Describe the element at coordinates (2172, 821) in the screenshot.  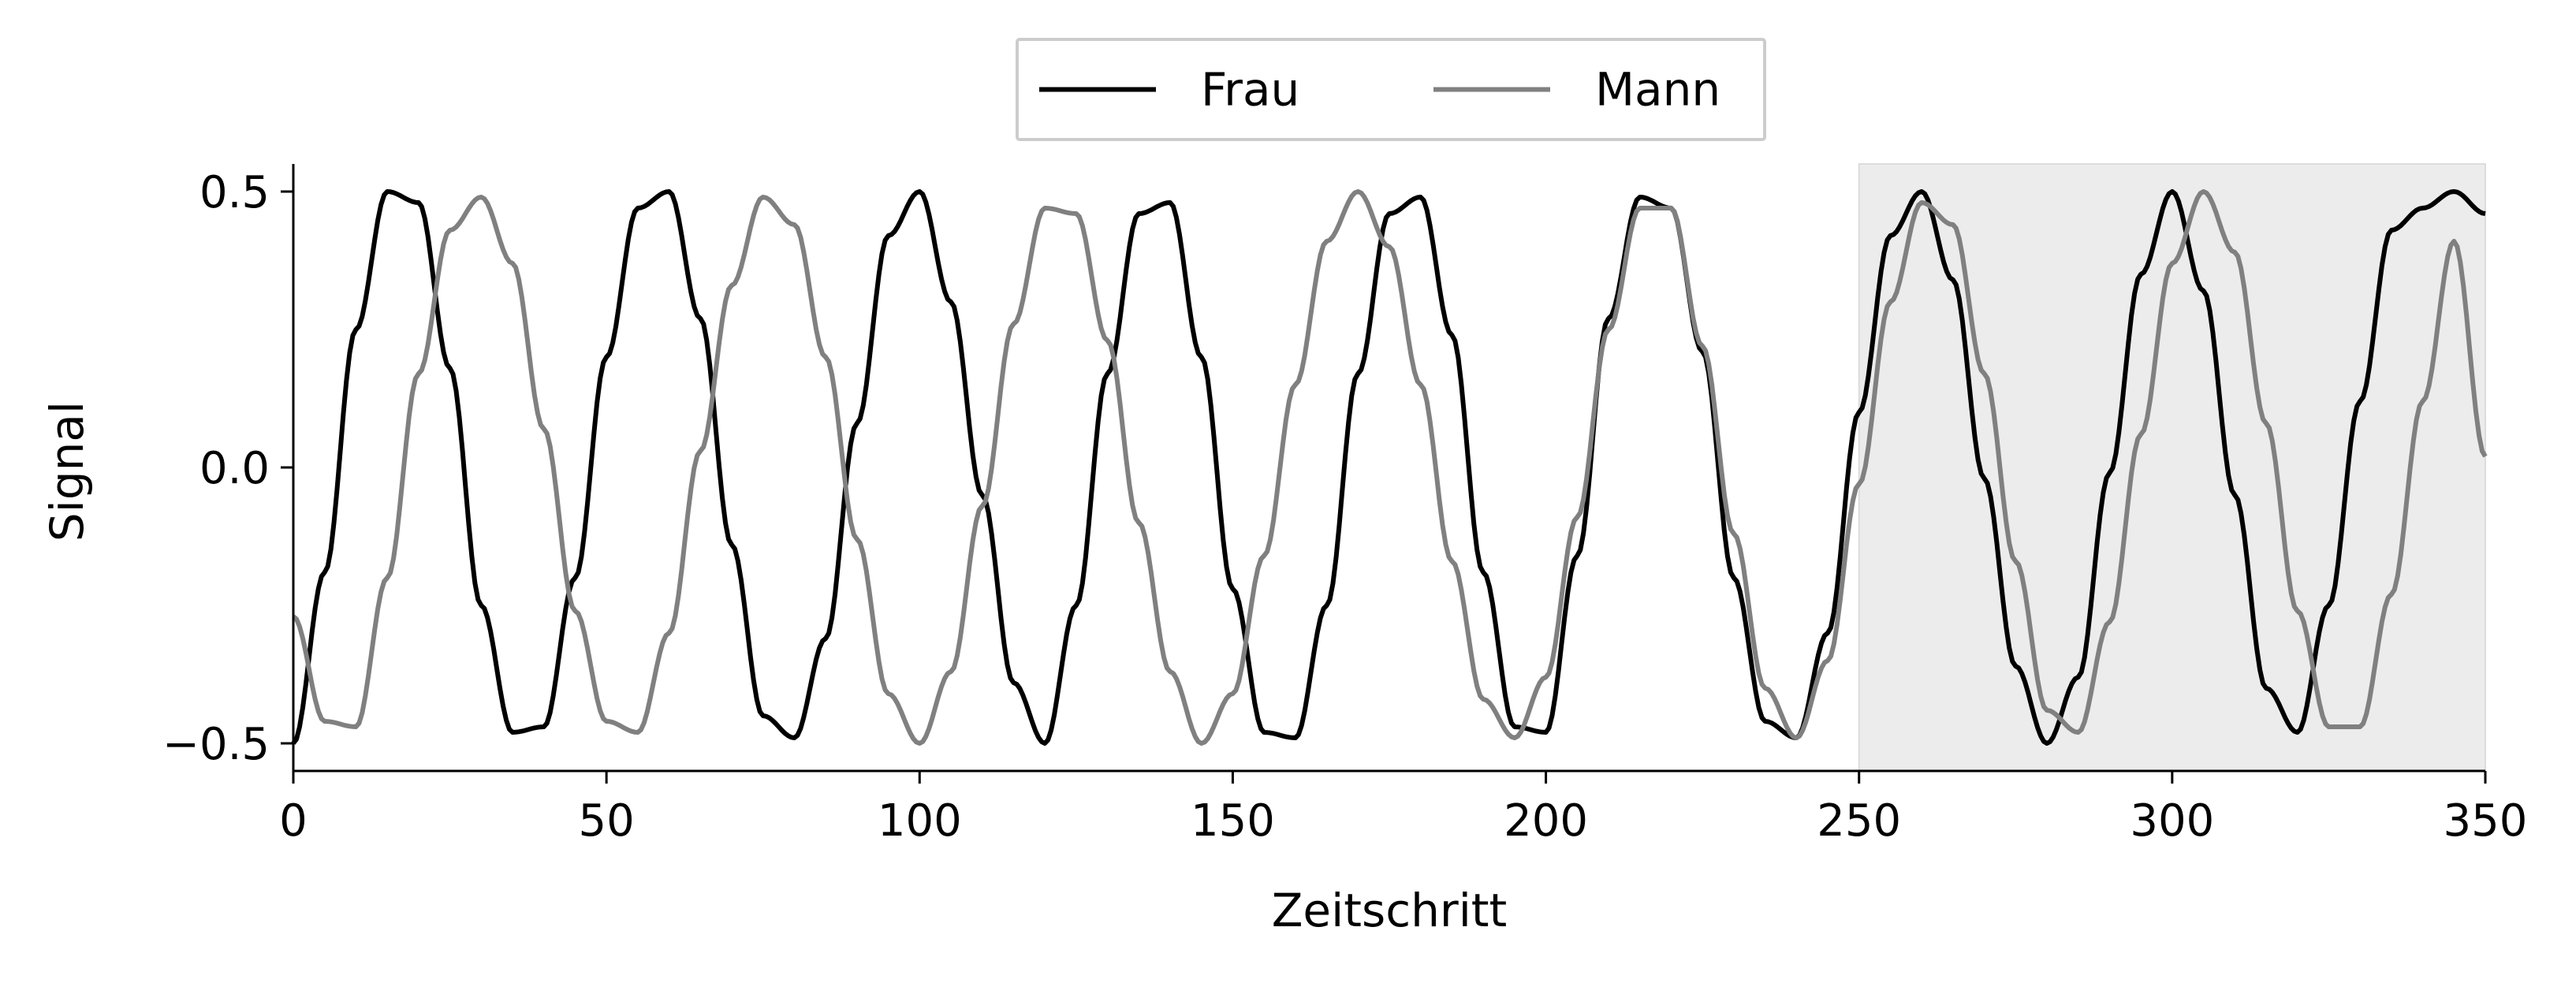
I see `x-tick-label: 300` at that location.